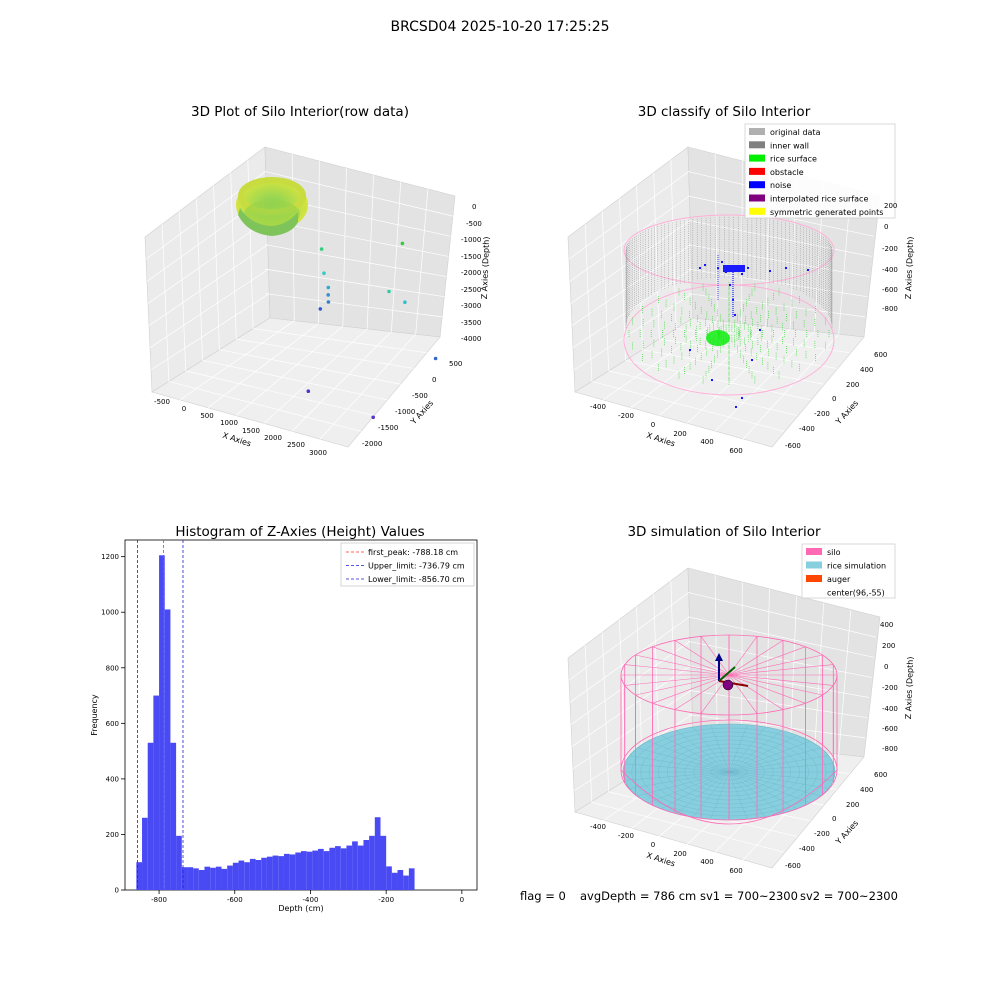  Describe the element at coordinates (543, 896) in the screenshot. I see `footer-flag: flag = 0` at that location.